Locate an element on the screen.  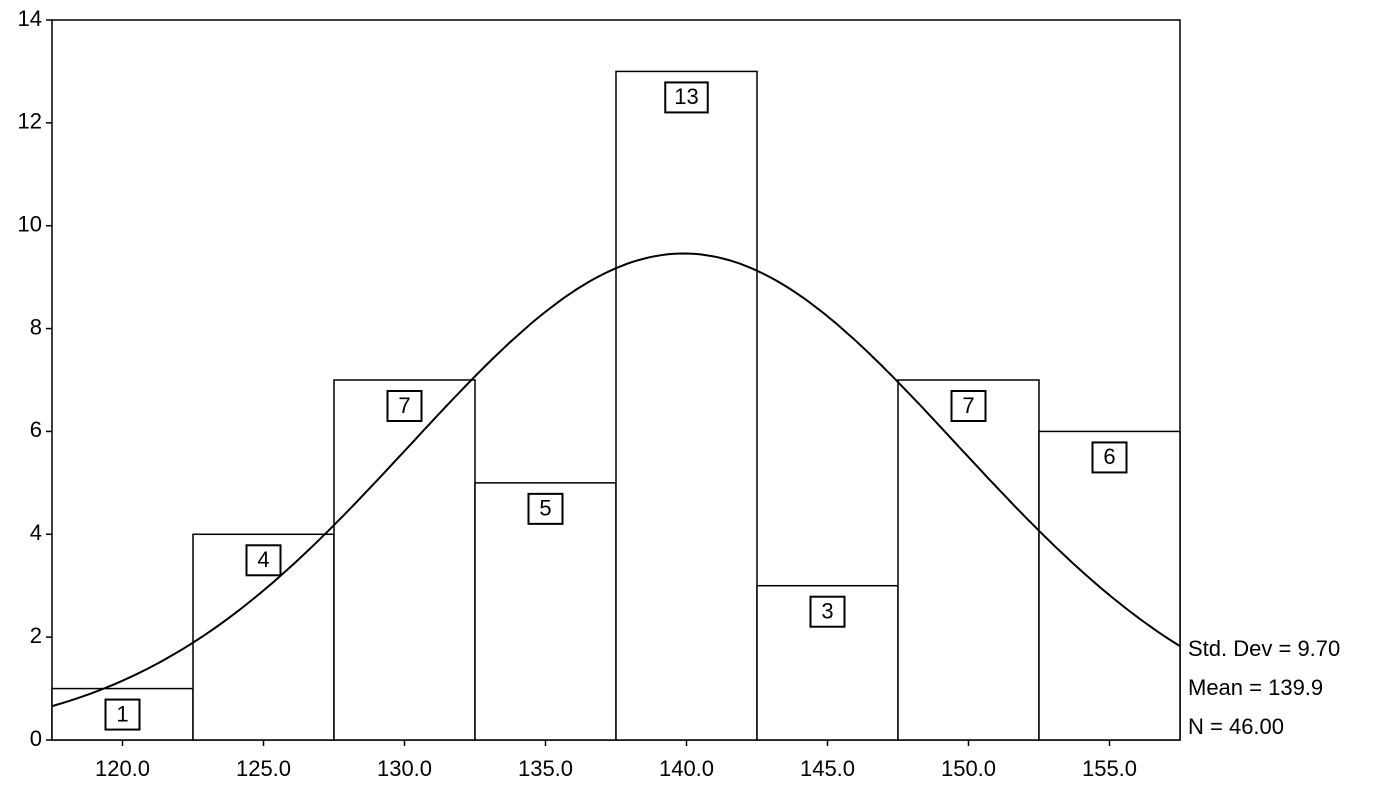
data-label: 6 is located at coordinates (1109, 456).